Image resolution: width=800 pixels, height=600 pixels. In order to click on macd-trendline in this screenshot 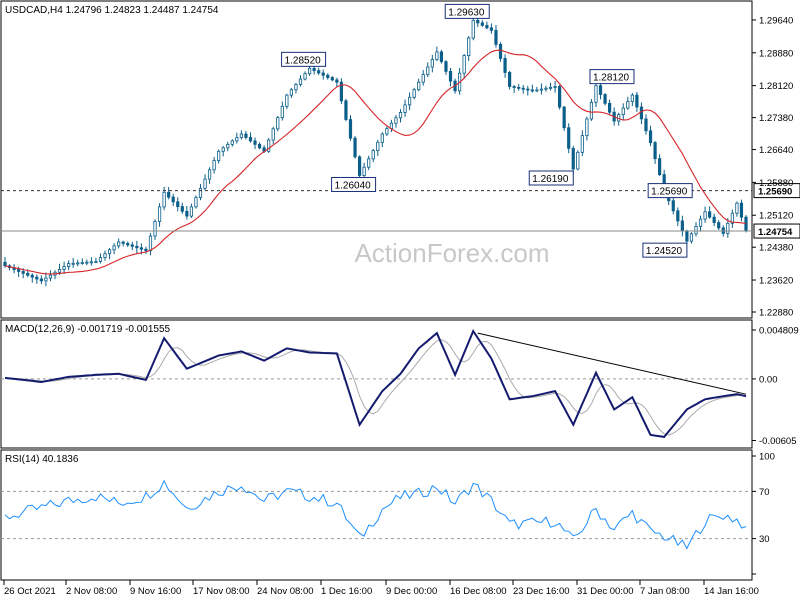, I will do `click(612, 363)`.